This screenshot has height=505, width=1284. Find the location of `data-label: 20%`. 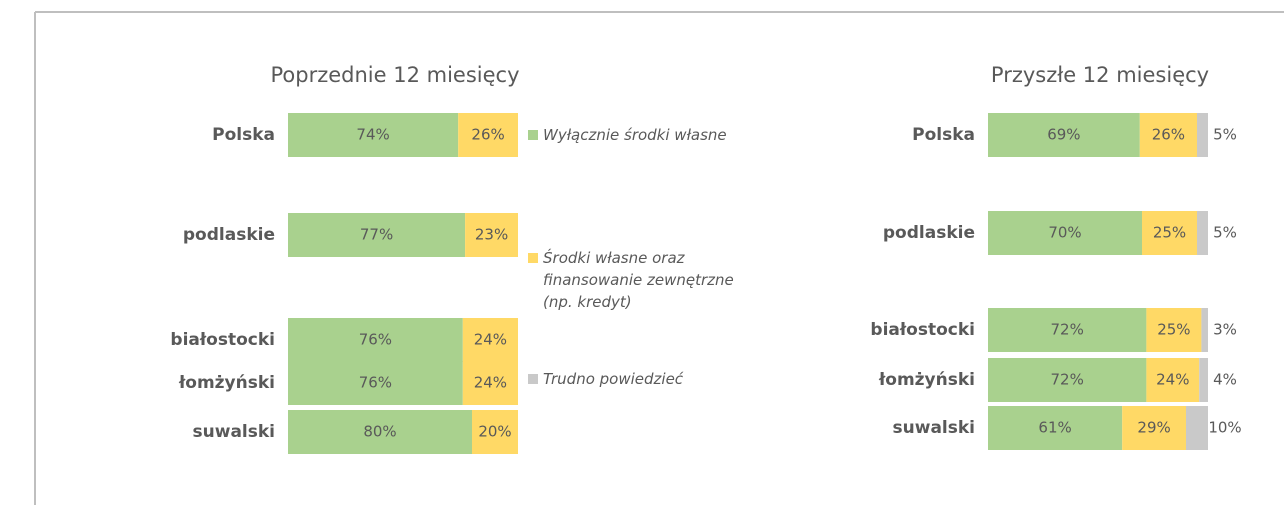

data-label: 20% is located at coordinates (494, 432).